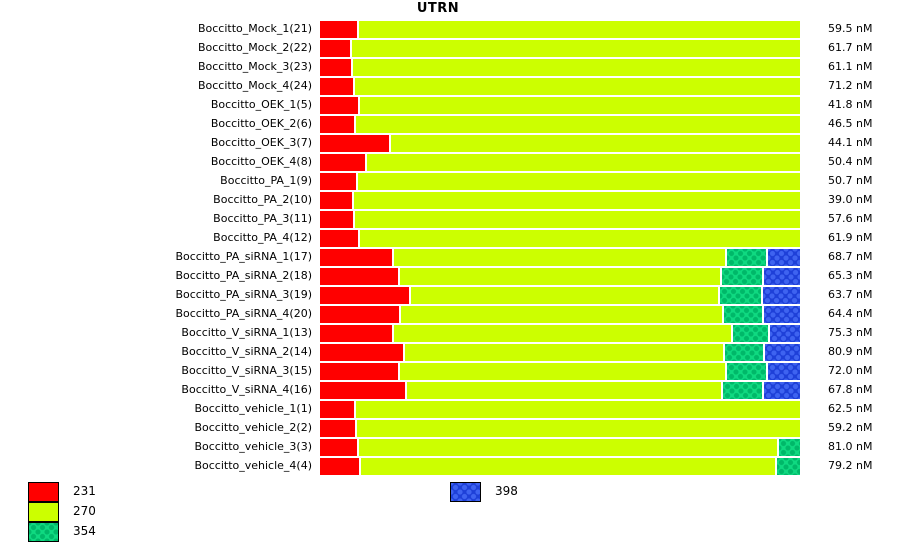 The image size is (900, 546). Describe the element at coordinates (254, 47) in the screenshot. I see `row-label: Boccitto_Mock_2(22)` at that location.